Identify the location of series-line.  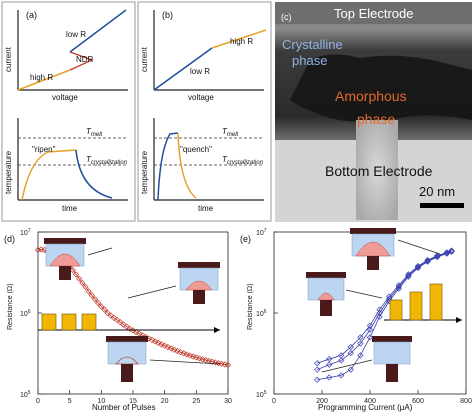
(384, 307).